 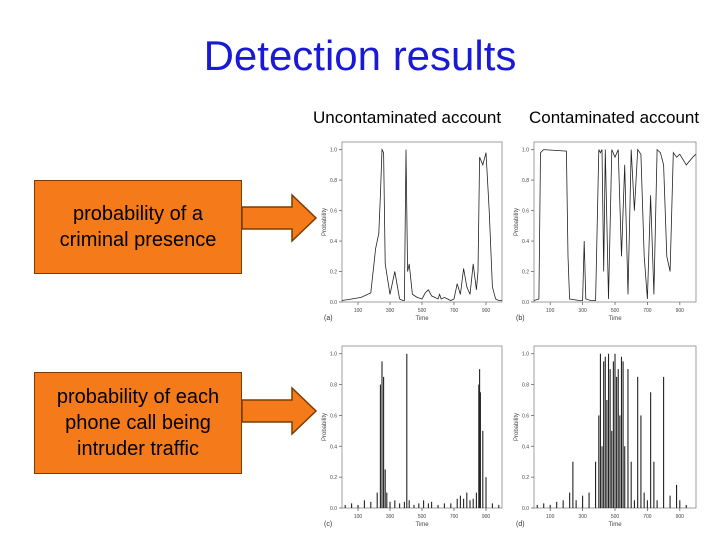 What do you see at coordinates (614, 117) in the screenshot?
I see `header-contaminated: Contaminated account` at bounding box center [614, 117].